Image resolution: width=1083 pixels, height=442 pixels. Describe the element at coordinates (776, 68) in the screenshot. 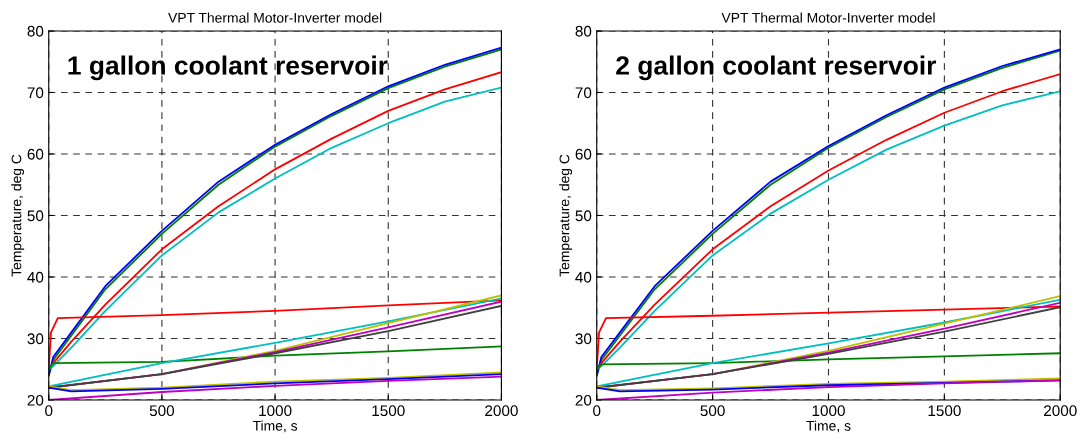

I see `annotation: 2 gallon coolant reservoir` at that location.